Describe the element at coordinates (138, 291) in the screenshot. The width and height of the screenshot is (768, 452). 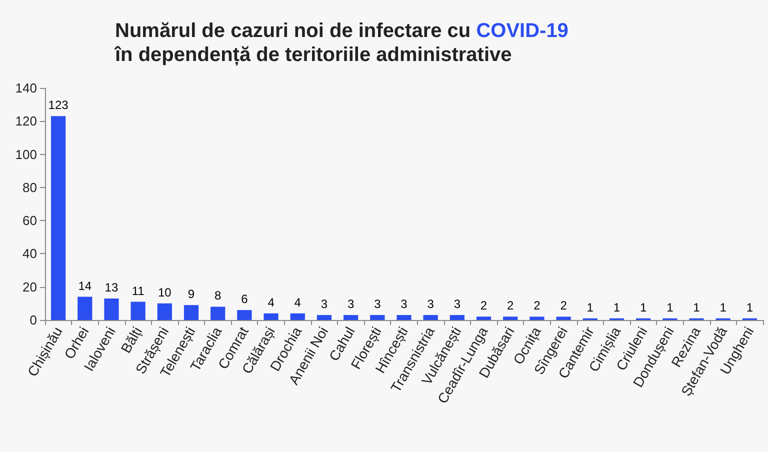
I see `data-label: 11` at that location.